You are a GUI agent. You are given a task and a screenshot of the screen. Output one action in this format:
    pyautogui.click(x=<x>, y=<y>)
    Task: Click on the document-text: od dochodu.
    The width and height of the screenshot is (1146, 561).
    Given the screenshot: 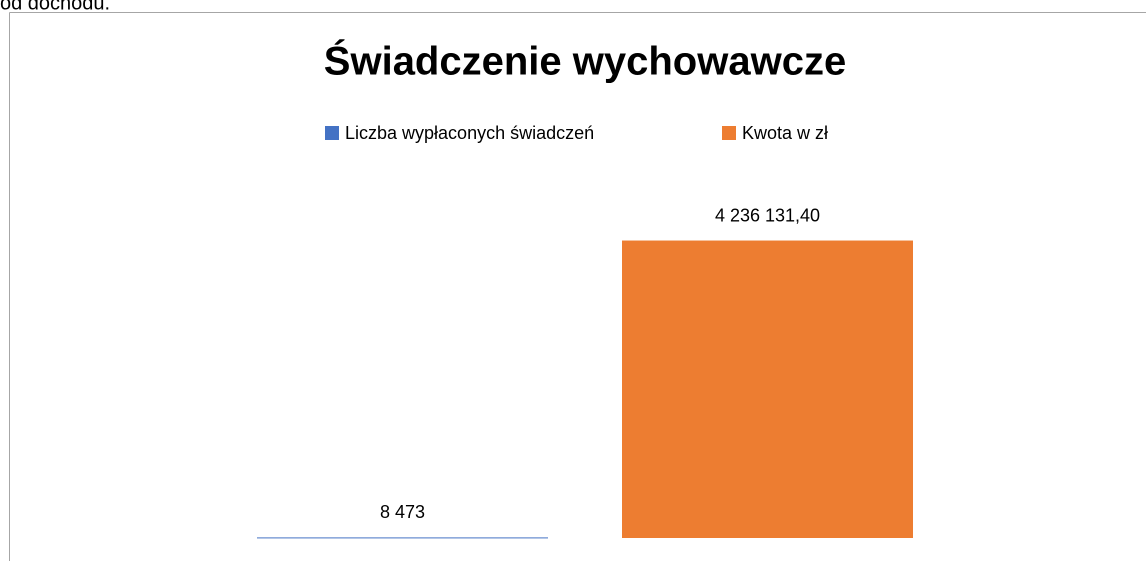 What is the action you would take?
    pyautogui.click(x=55, y=7)
    